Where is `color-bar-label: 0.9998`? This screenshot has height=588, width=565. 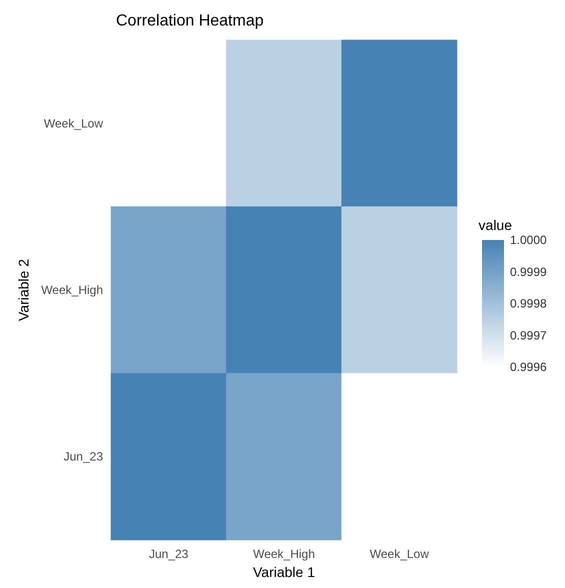 color-bar-label: 0.9998 is located at coordinates (529, 303).